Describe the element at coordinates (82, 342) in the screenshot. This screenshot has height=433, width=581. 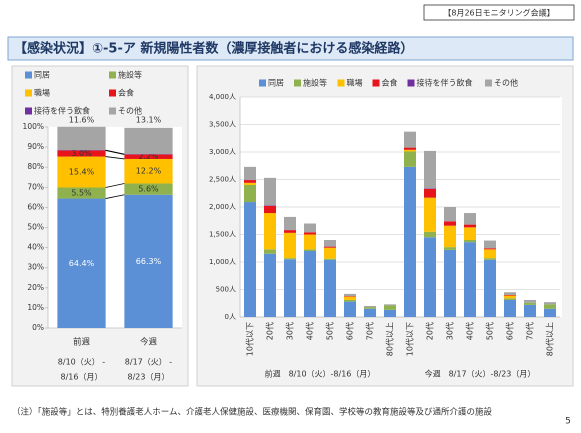
I see `x-tick-label: 前週` at that location.